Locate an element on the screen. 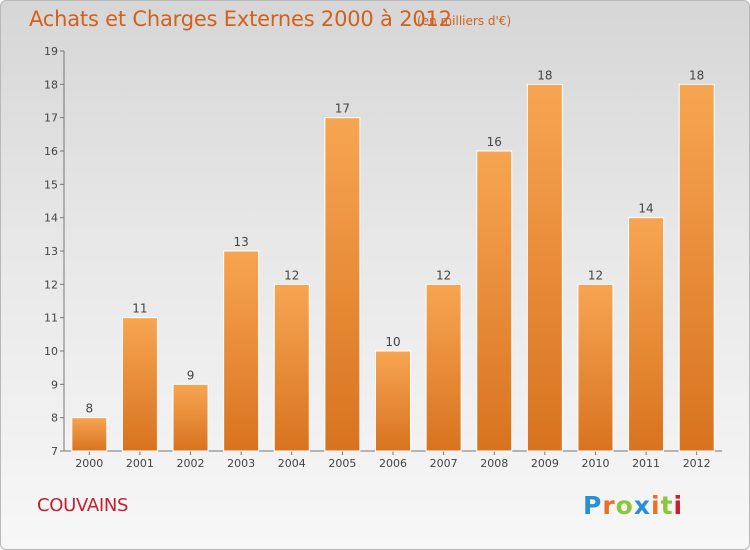 The image size is (750, 550). bar-2008 is located at coordinates (494, 301).